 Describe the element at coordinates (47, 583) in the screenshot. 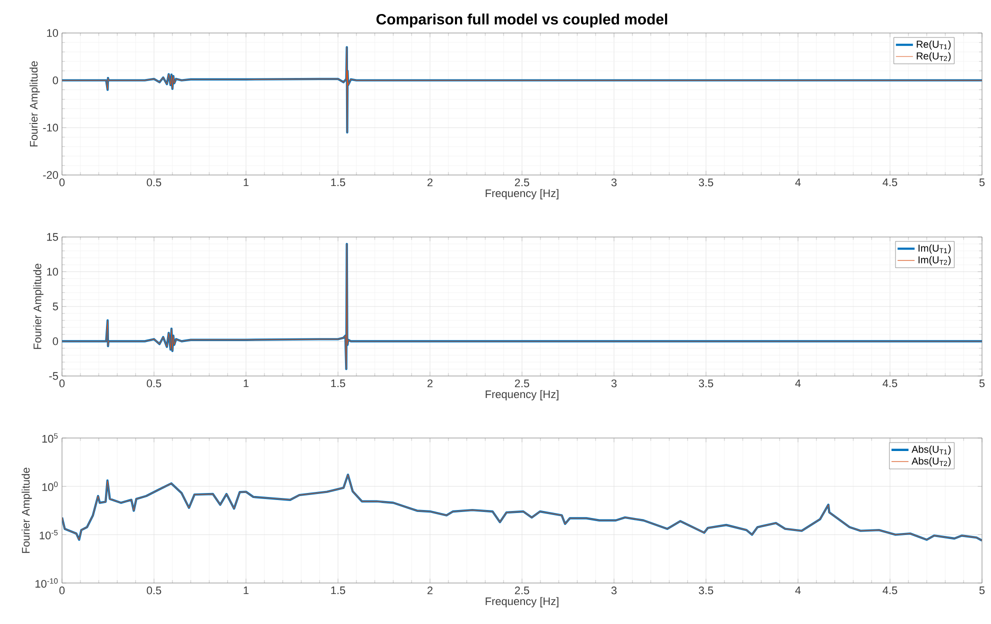

I see `y-tick-label: 10$^{-10}$` at that location.